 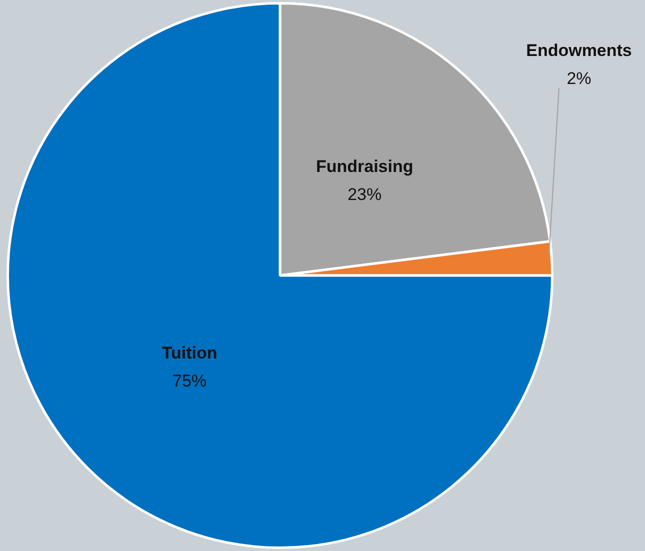 What do you see at coordinates (190, 353) in the screenshot?
I see `slice-label: Tuition` at bounding box center [190, 353].